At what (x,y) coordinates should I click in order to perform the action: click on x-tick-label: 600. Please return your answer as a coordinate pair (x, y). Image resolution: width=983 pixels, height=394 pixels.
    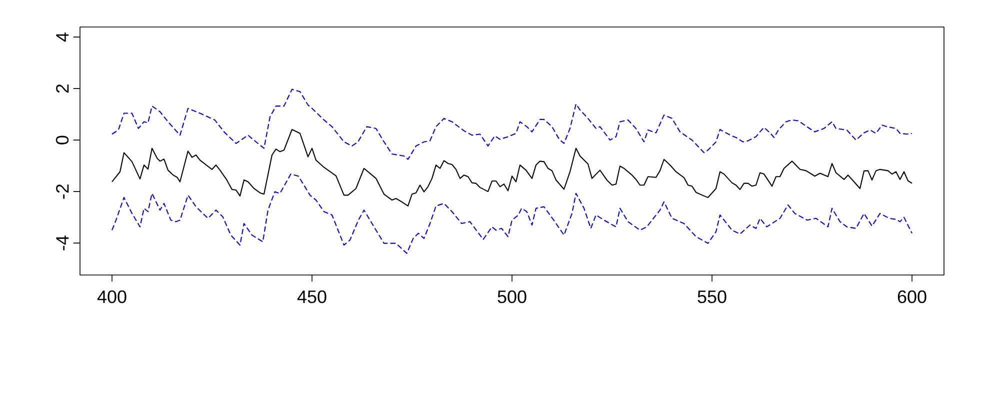
    Looking at the image, I should click on (912, 297).